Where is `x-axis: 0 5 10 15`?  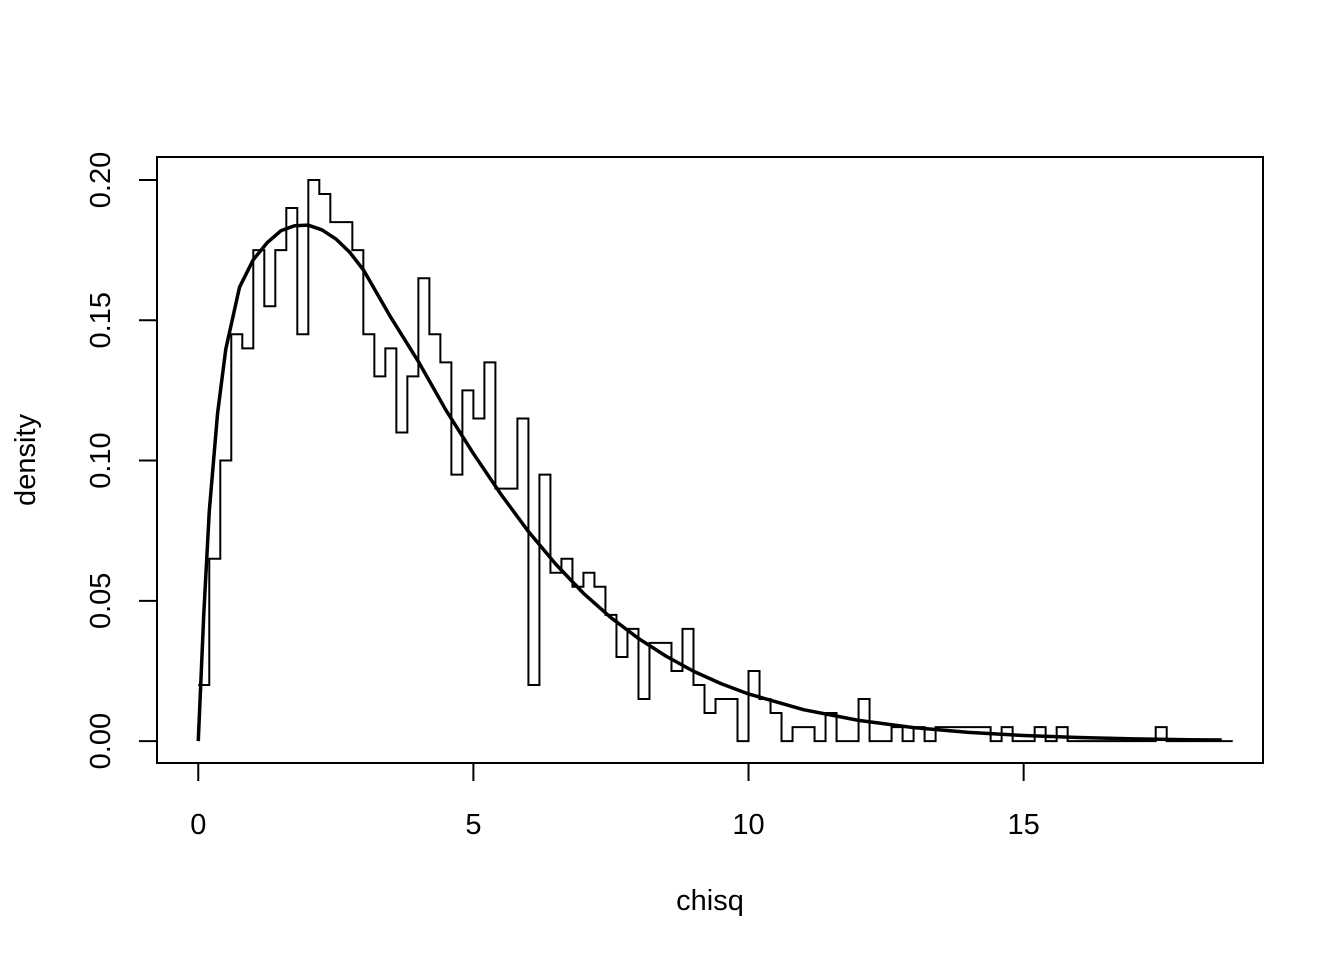
x-axis: 0 5 10 15 is located at coordinates (615, 801).